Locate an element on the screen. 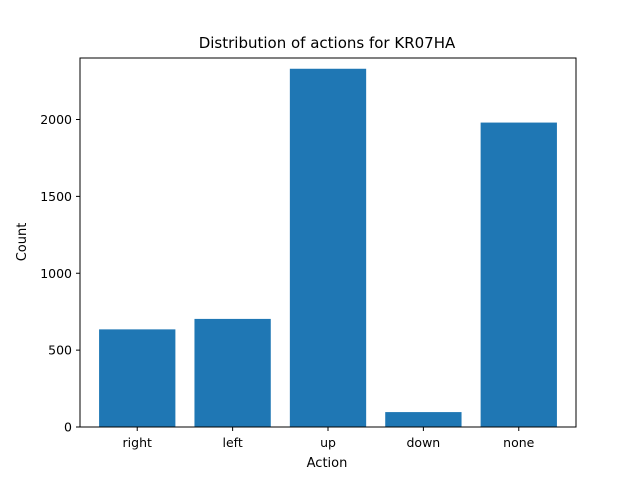 The image size is (640, 480). x-axis-label: Action is located at coordinates (327, 463).